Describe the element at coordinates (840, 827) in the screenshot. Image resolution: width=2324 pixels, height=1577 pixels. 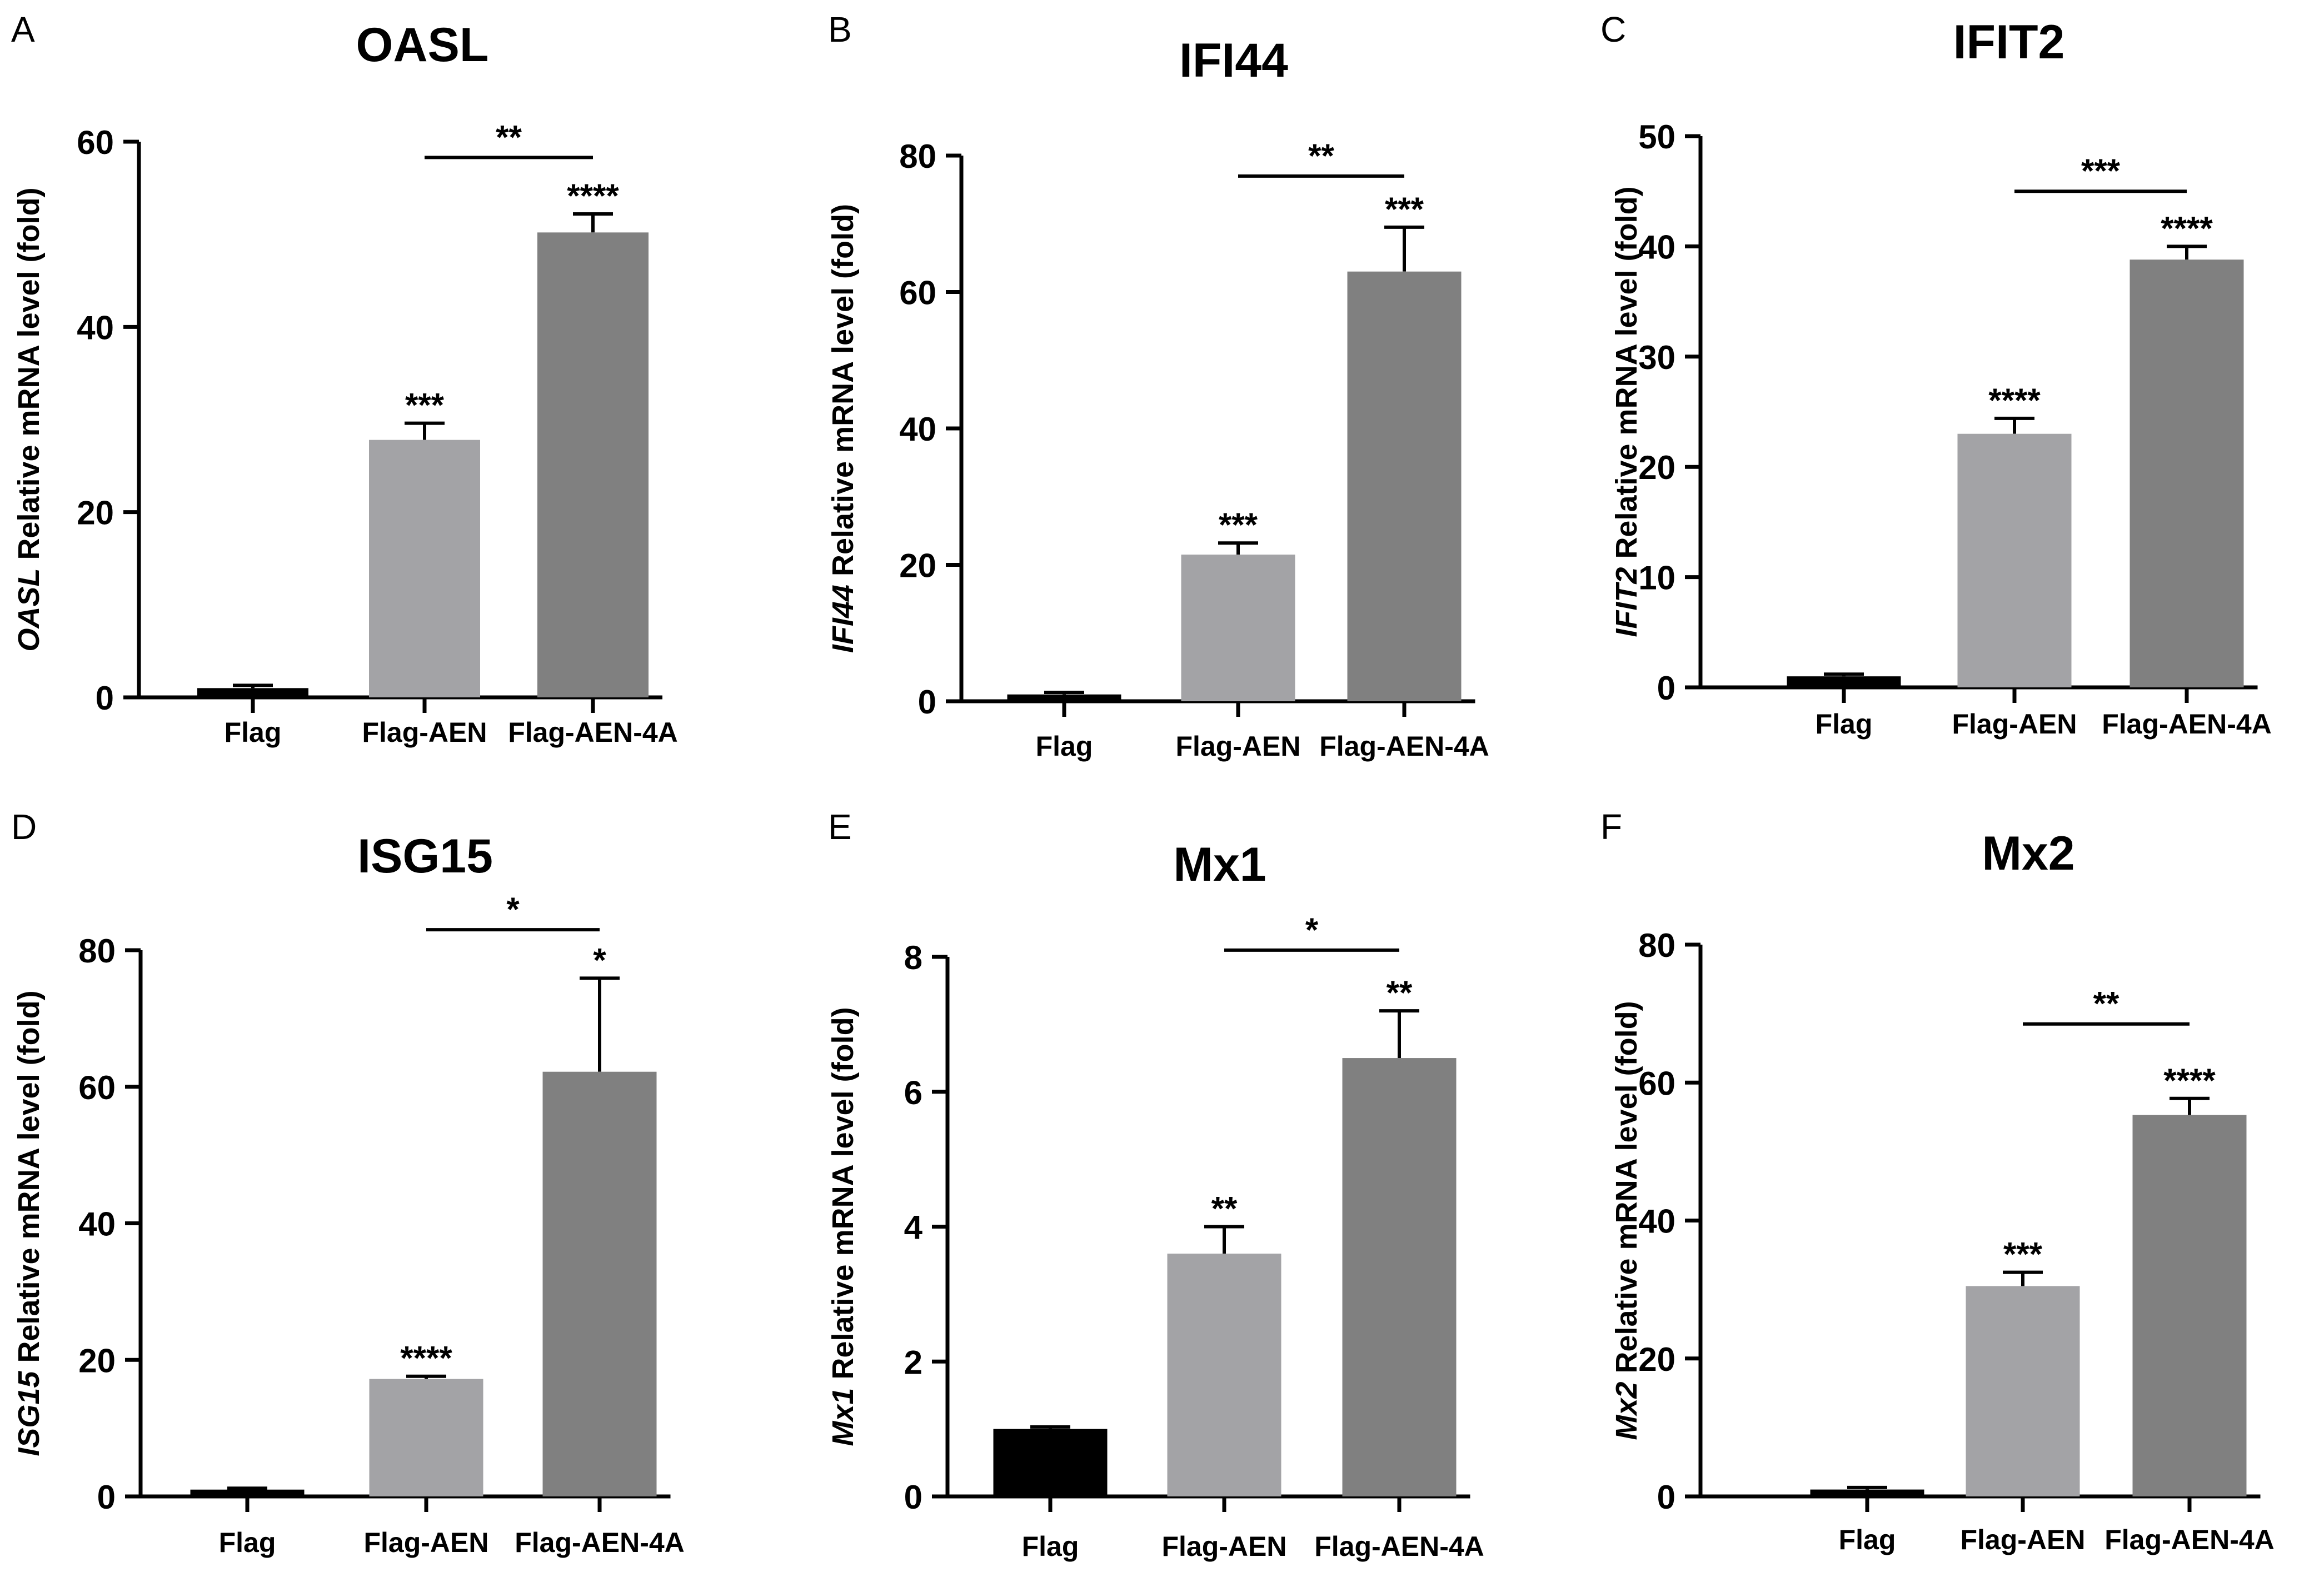
I see `panel-letter: E` at that location.